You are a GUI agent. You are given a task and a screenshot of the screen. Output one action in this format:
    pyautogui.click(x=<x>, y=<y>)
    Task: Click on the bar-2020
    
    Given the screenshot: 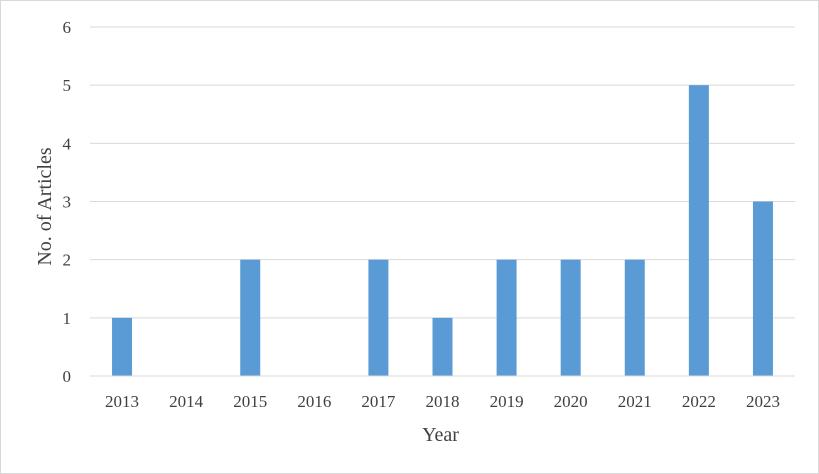 What is the action you would take?
    pyautogui.click(x=570, y=317)
    